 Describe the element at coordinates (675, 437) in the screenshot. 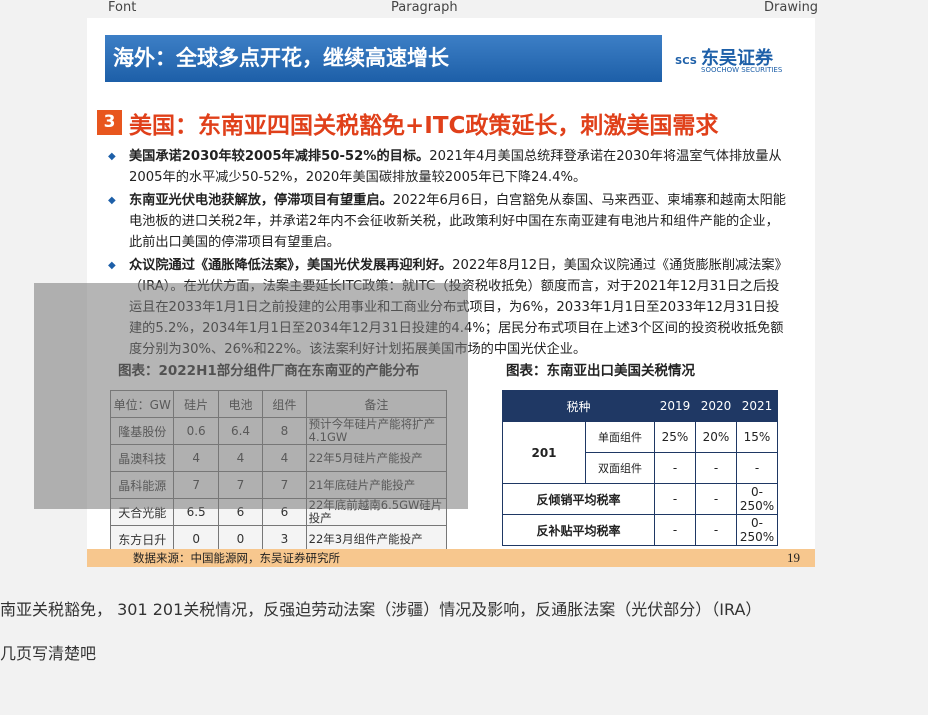

I see `table-cell: 25%` at that location.